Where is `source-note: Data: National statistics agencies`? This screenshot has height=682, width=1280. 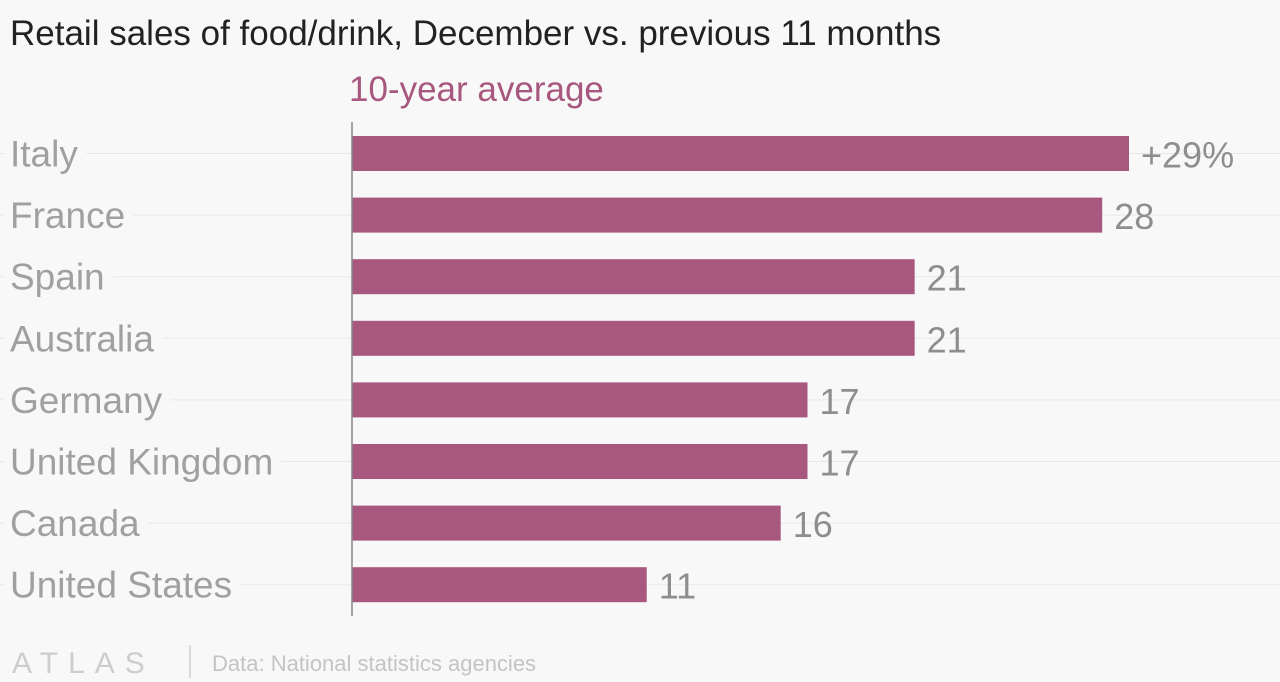 source-note: Data: National statistics agencies is located at coordinates (374, 663).